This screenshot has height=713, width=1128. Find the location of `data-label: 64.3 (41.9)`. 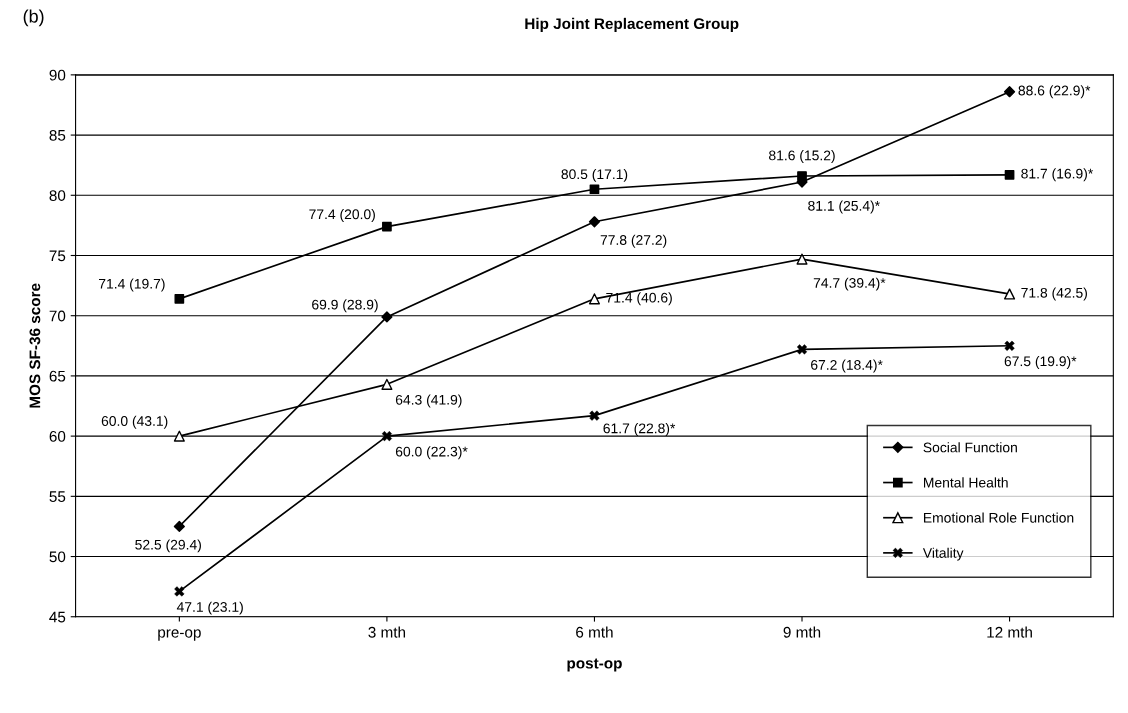

data-label: 64.3 (41.9) is located at coordinates (428, 401).